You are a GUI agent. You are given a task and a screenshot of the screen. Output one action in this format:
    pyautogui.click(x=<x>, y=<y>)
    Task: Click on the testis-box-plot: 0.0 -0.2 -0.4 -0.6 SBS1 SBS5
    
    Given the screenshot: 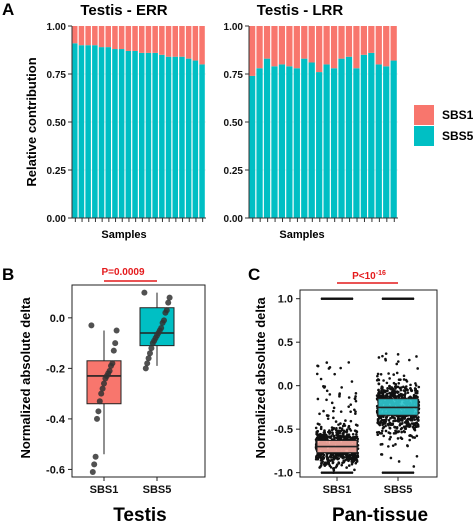 What is the action you would take?
    pyautogui.click(x=126, y=388)
    